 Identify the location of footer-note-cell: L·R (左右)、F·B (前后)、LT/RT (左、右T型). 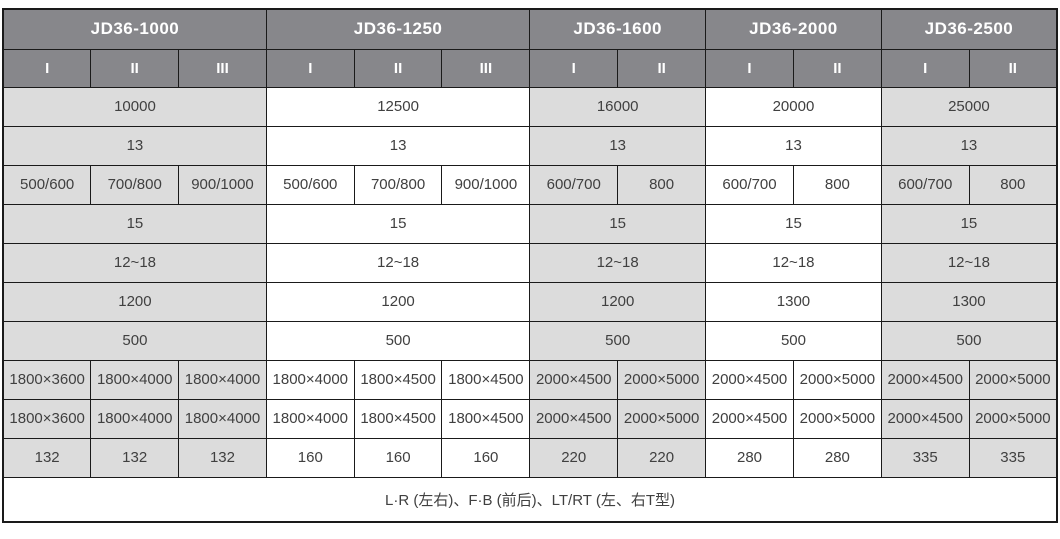
(530, 499).